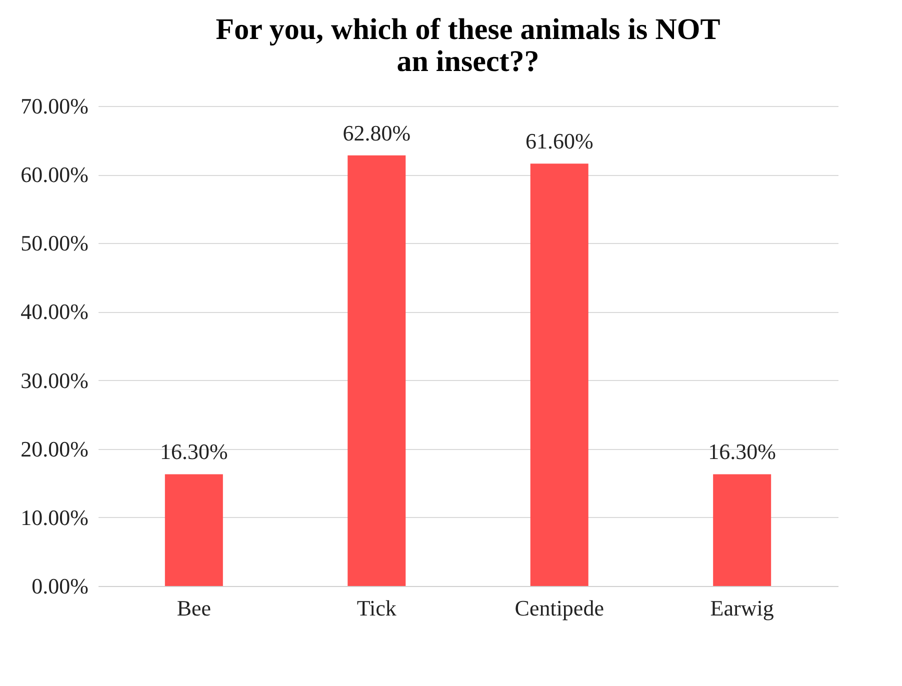 The image size is (902, 686). What do you see at coordinates (376, 133) in the screenshot?
I see `data-label: 62.80%` at bounding box center [376, 133].